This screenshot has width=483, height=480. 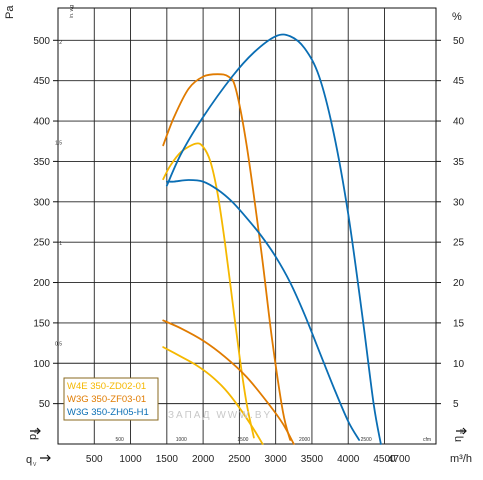 I want to click on tick-label-inwg: 2, so click(x=60, y=43).